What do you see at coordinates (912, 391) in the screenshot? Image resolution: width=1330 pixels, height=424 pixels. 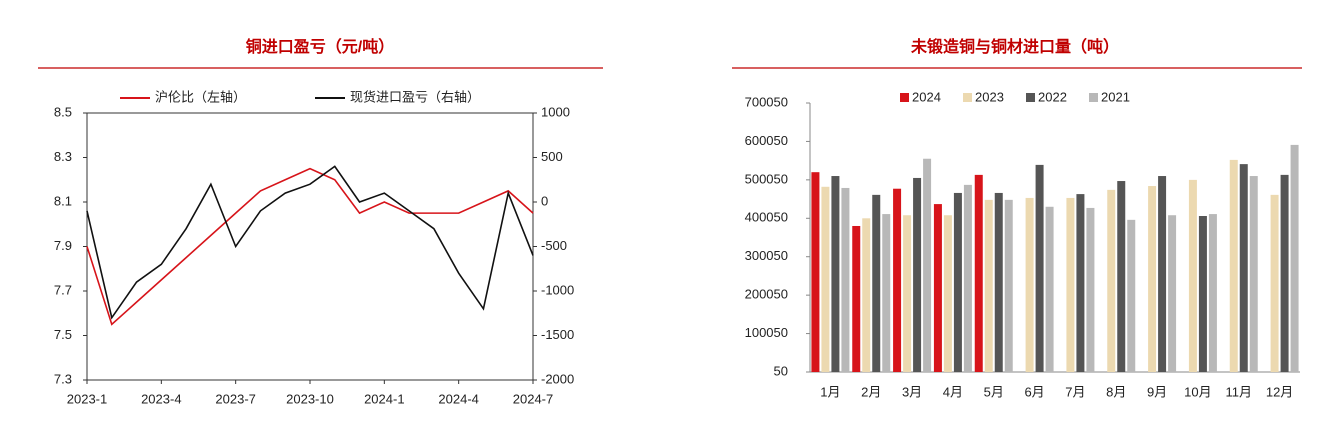 I see `x-tick-label: 3月` at bounding box center [912, 391].